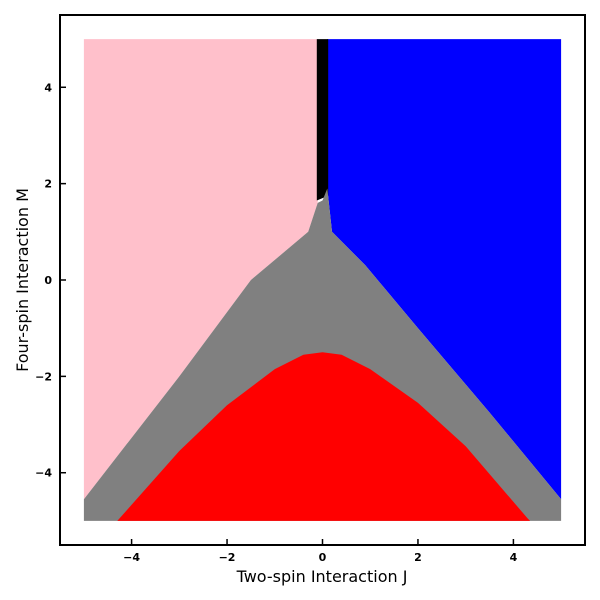 This screenshot has height=600, width=600. Describe the element at coordinates (227, 557) in the screenshot. I see `x-tick-label-1: −2` at that location.